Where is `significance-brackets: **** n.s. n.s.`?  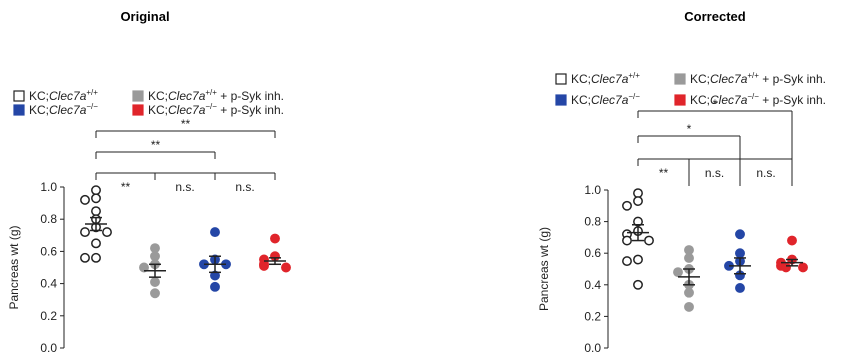 significance-brackets: **** n.s. n.s. is located at coordinates (715, 141).